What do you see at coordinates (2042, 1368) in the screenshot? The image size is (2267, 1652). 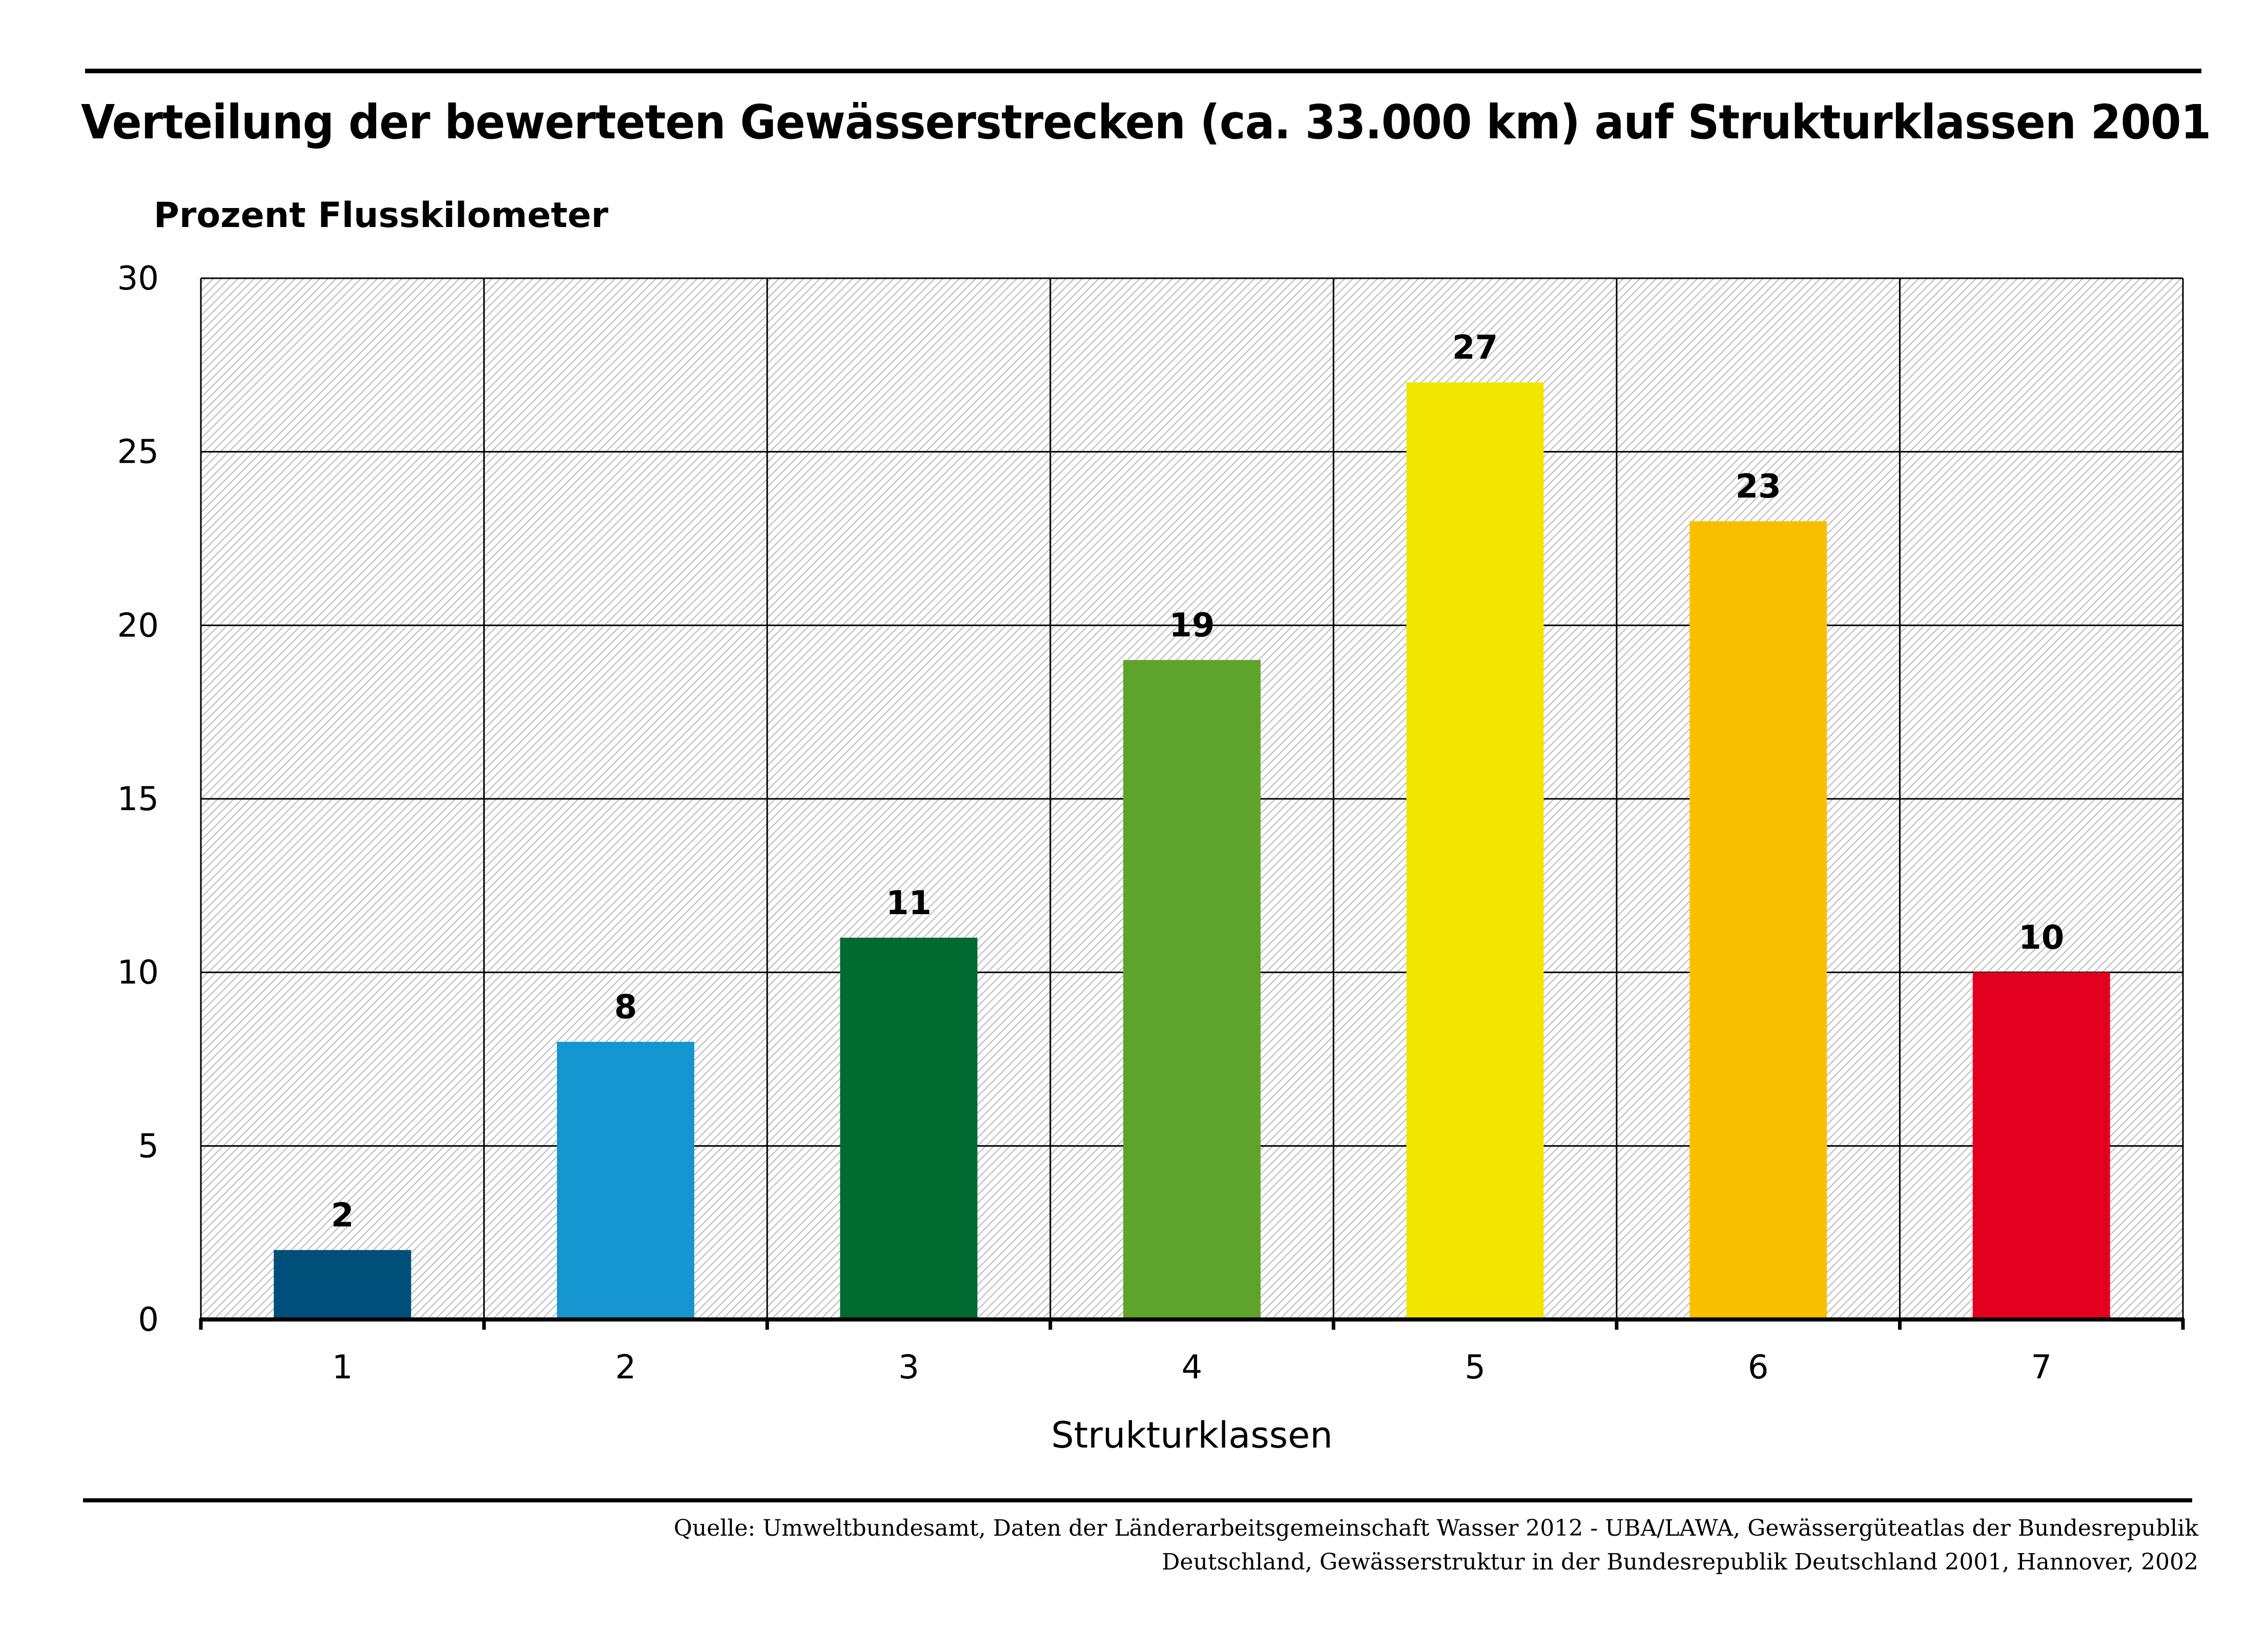 I see `x-tick-label: 7` at bounding box center [2042, 1368].